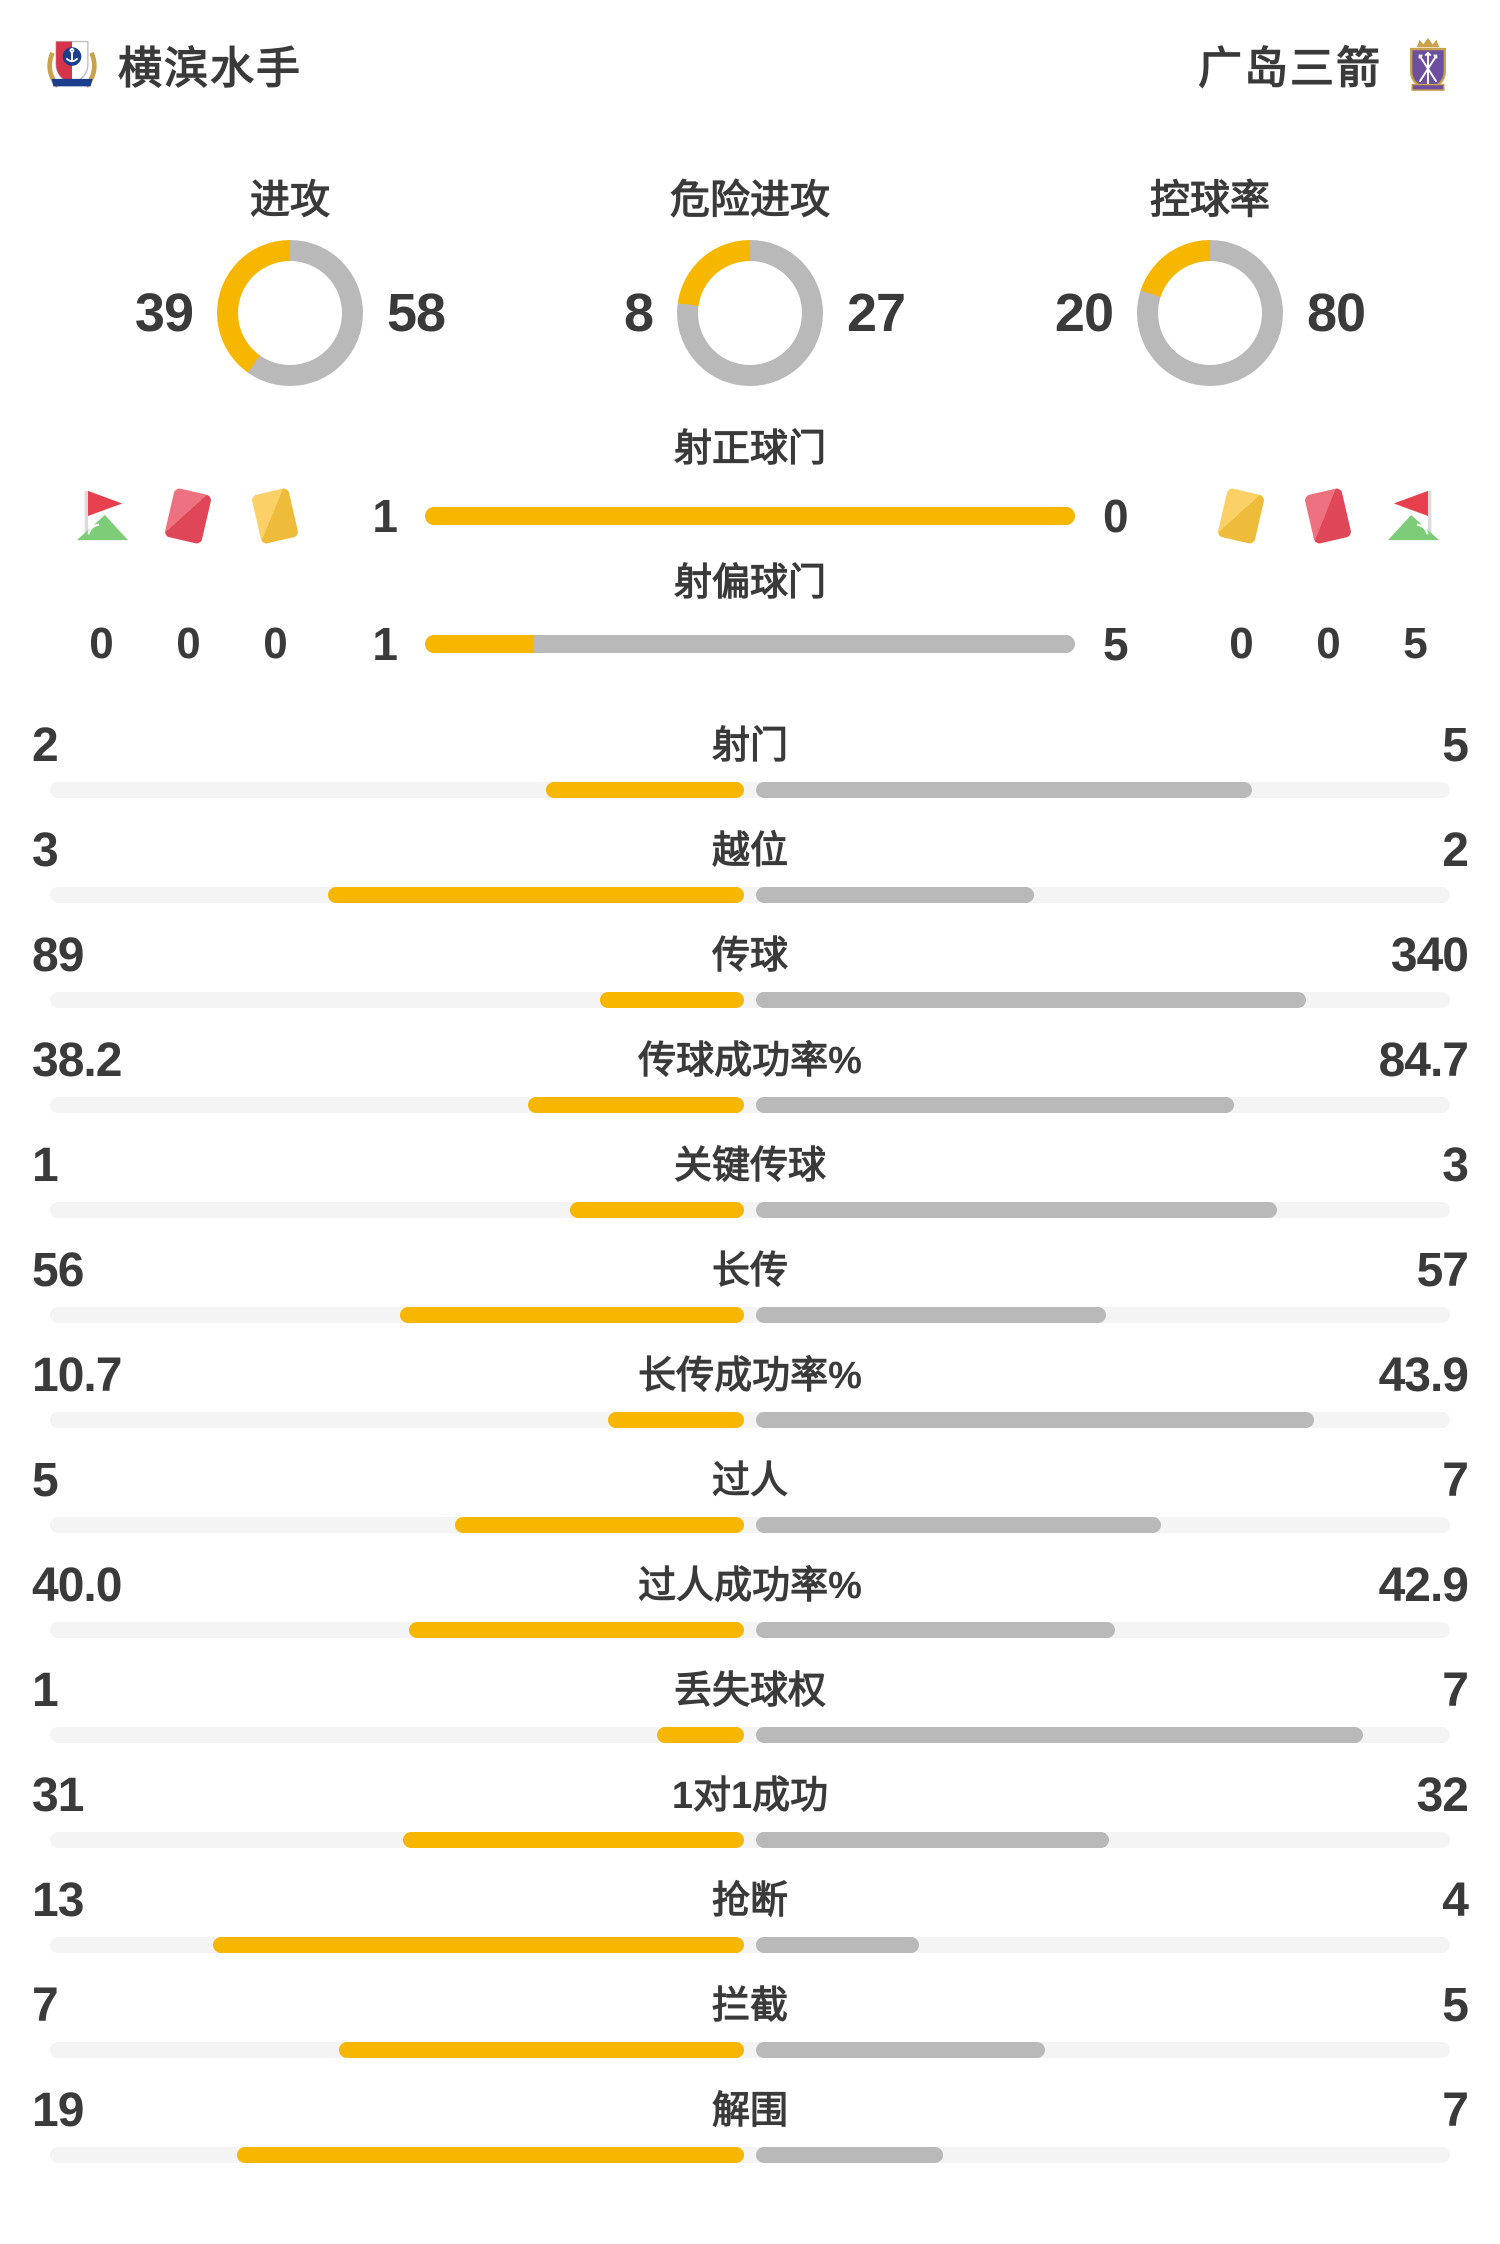 The height and width of the screenshot is (2244, 1500). I want to click on away-team-name: 广岛三箭, so click(1290, 68).